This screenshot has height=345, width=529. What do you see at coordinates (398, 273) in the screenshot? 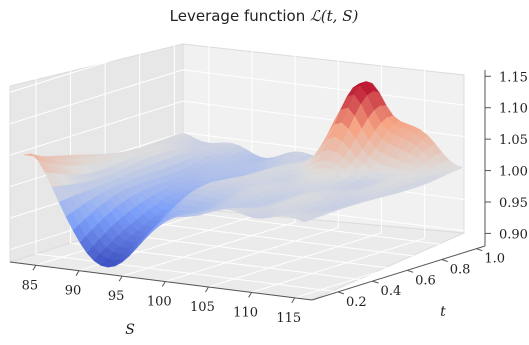
I see `y-axis-line` at bounding box center [398, 273].